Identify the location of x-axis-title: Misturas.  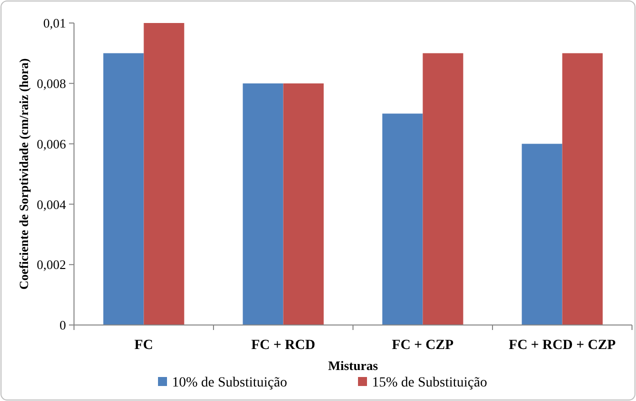
(353, 365).